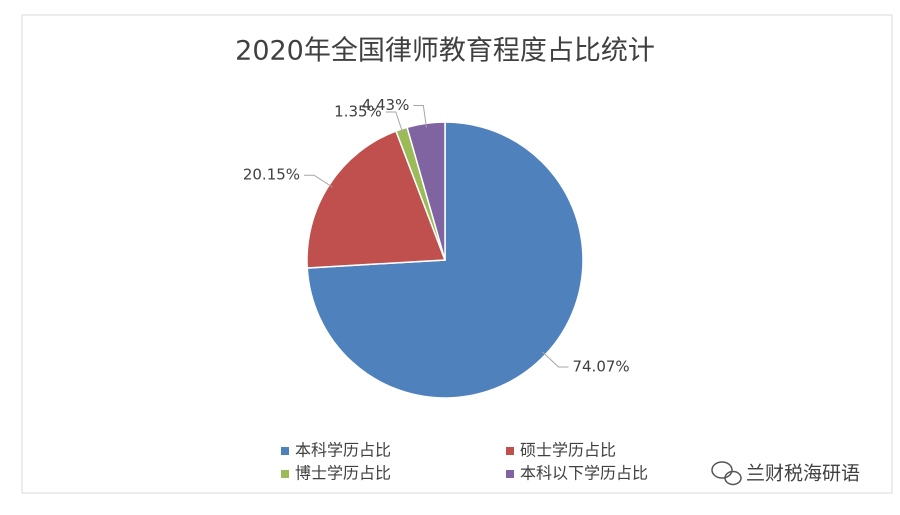 This screenshot has height=515, width=900. Describe the element at coordinates (584, 473) in the screenshot. I see `legend-label: 本科以下学历占比` at that location.